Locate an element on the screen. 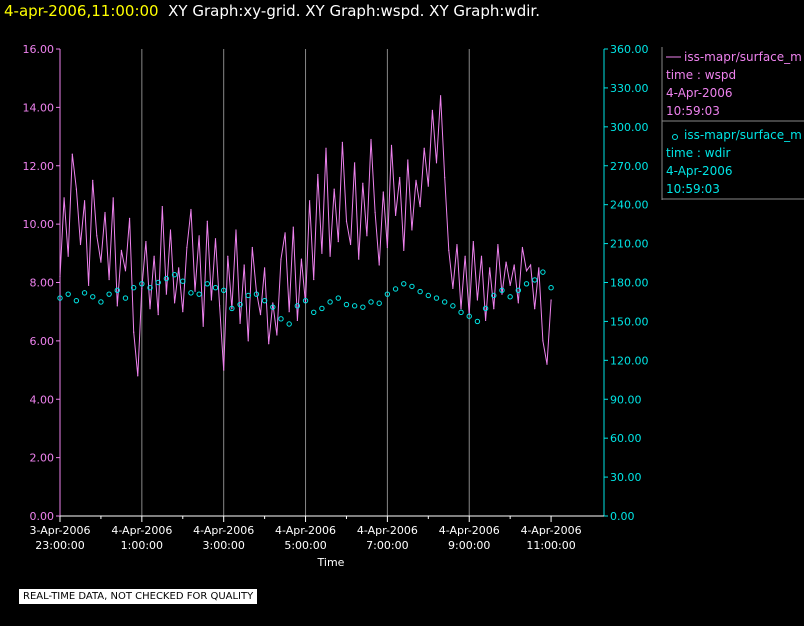 The width and height of the screenshot is (804, 626). left-tick-label: 2.00 is located at coordinates (42, 458).